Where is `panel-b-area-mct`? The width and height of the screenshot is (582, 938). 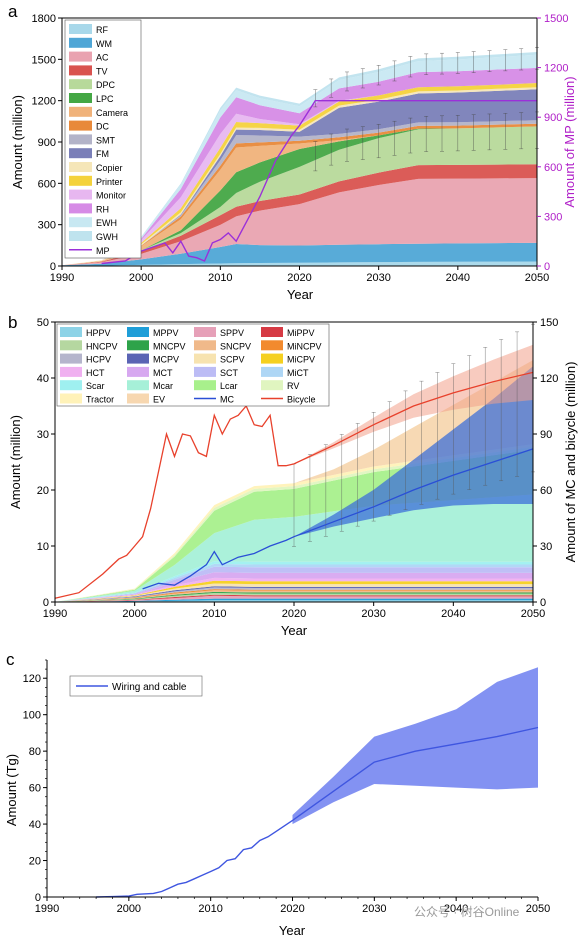
panel-b-area-mct is located at coordinates (294, 587).